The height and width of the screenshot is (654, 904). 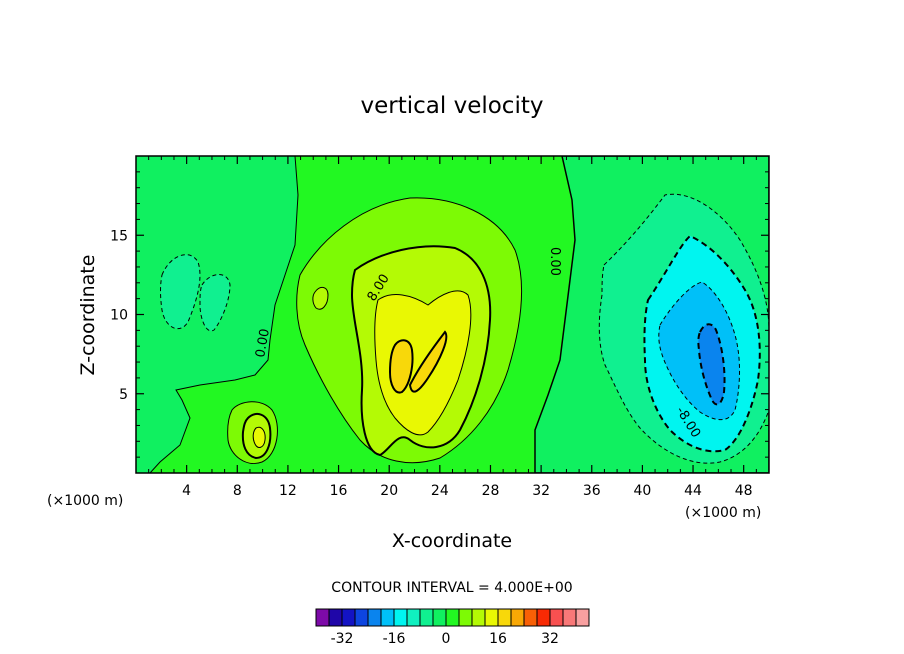 What do you see at coordinates (592, 491) in the screenshot?
I see `x-tick-label: 36` at bounding box center [592, 491].